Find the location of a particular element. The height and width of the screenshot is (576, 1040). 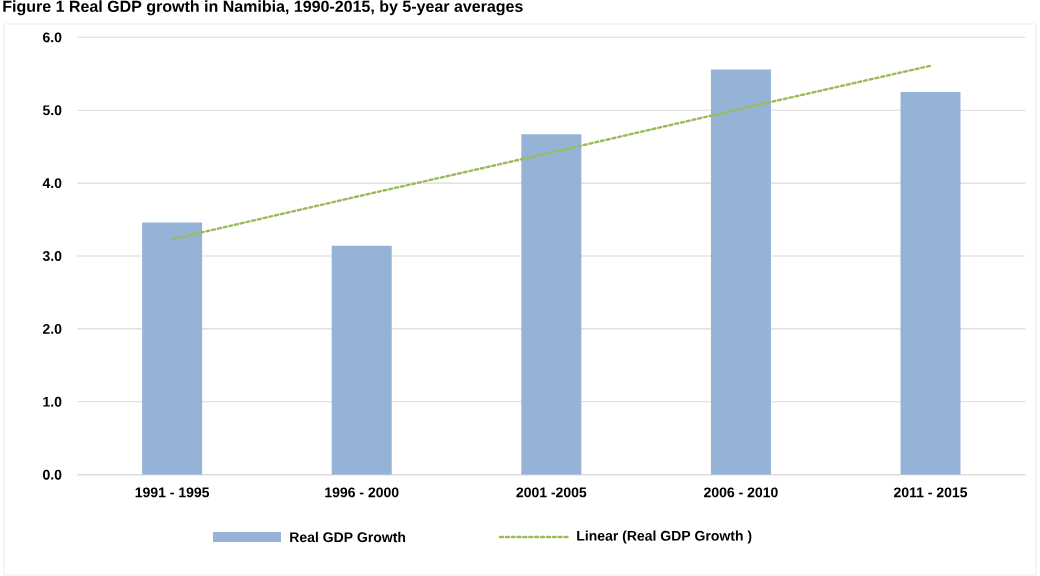

y-tick-label: 4.0 is located at coordinates (52, 183).